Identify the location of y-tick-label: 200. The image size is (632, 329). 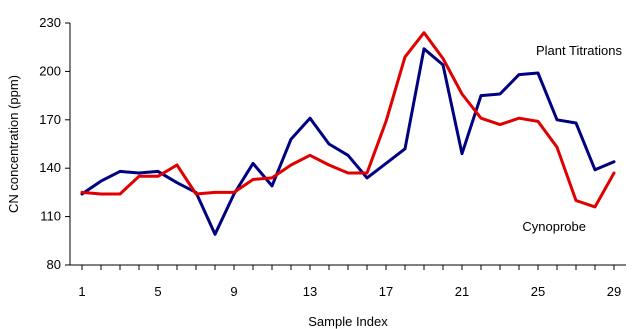
(50, 70).